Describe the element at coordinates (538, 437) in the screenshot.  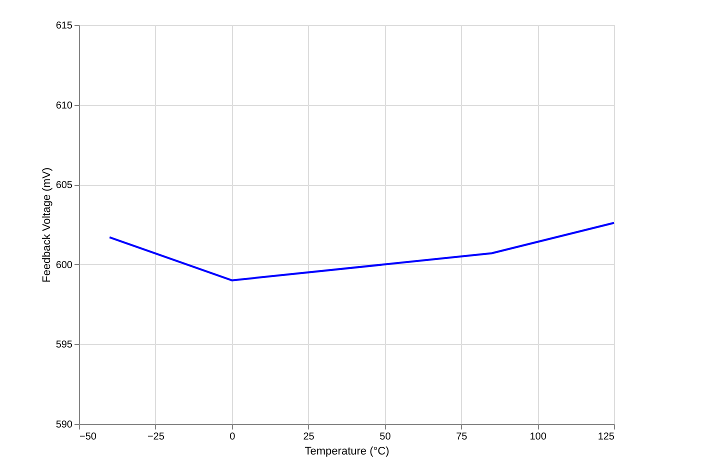
I see `x-tick-label: 100` at that location.